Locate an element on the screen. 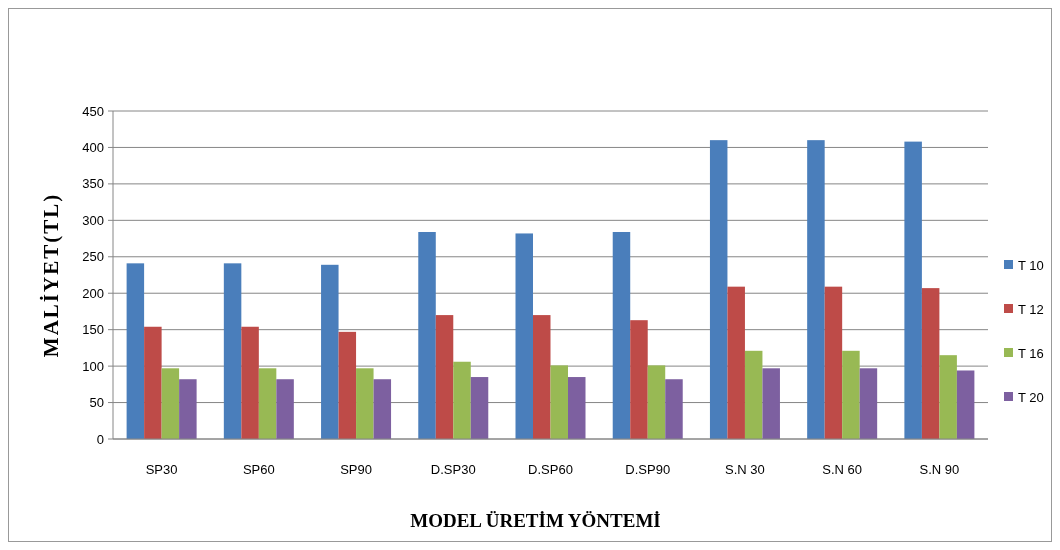 This screenshot has width=1060, height=550. x-tick-label: D.SP60 is located at coordinates (550, 469).